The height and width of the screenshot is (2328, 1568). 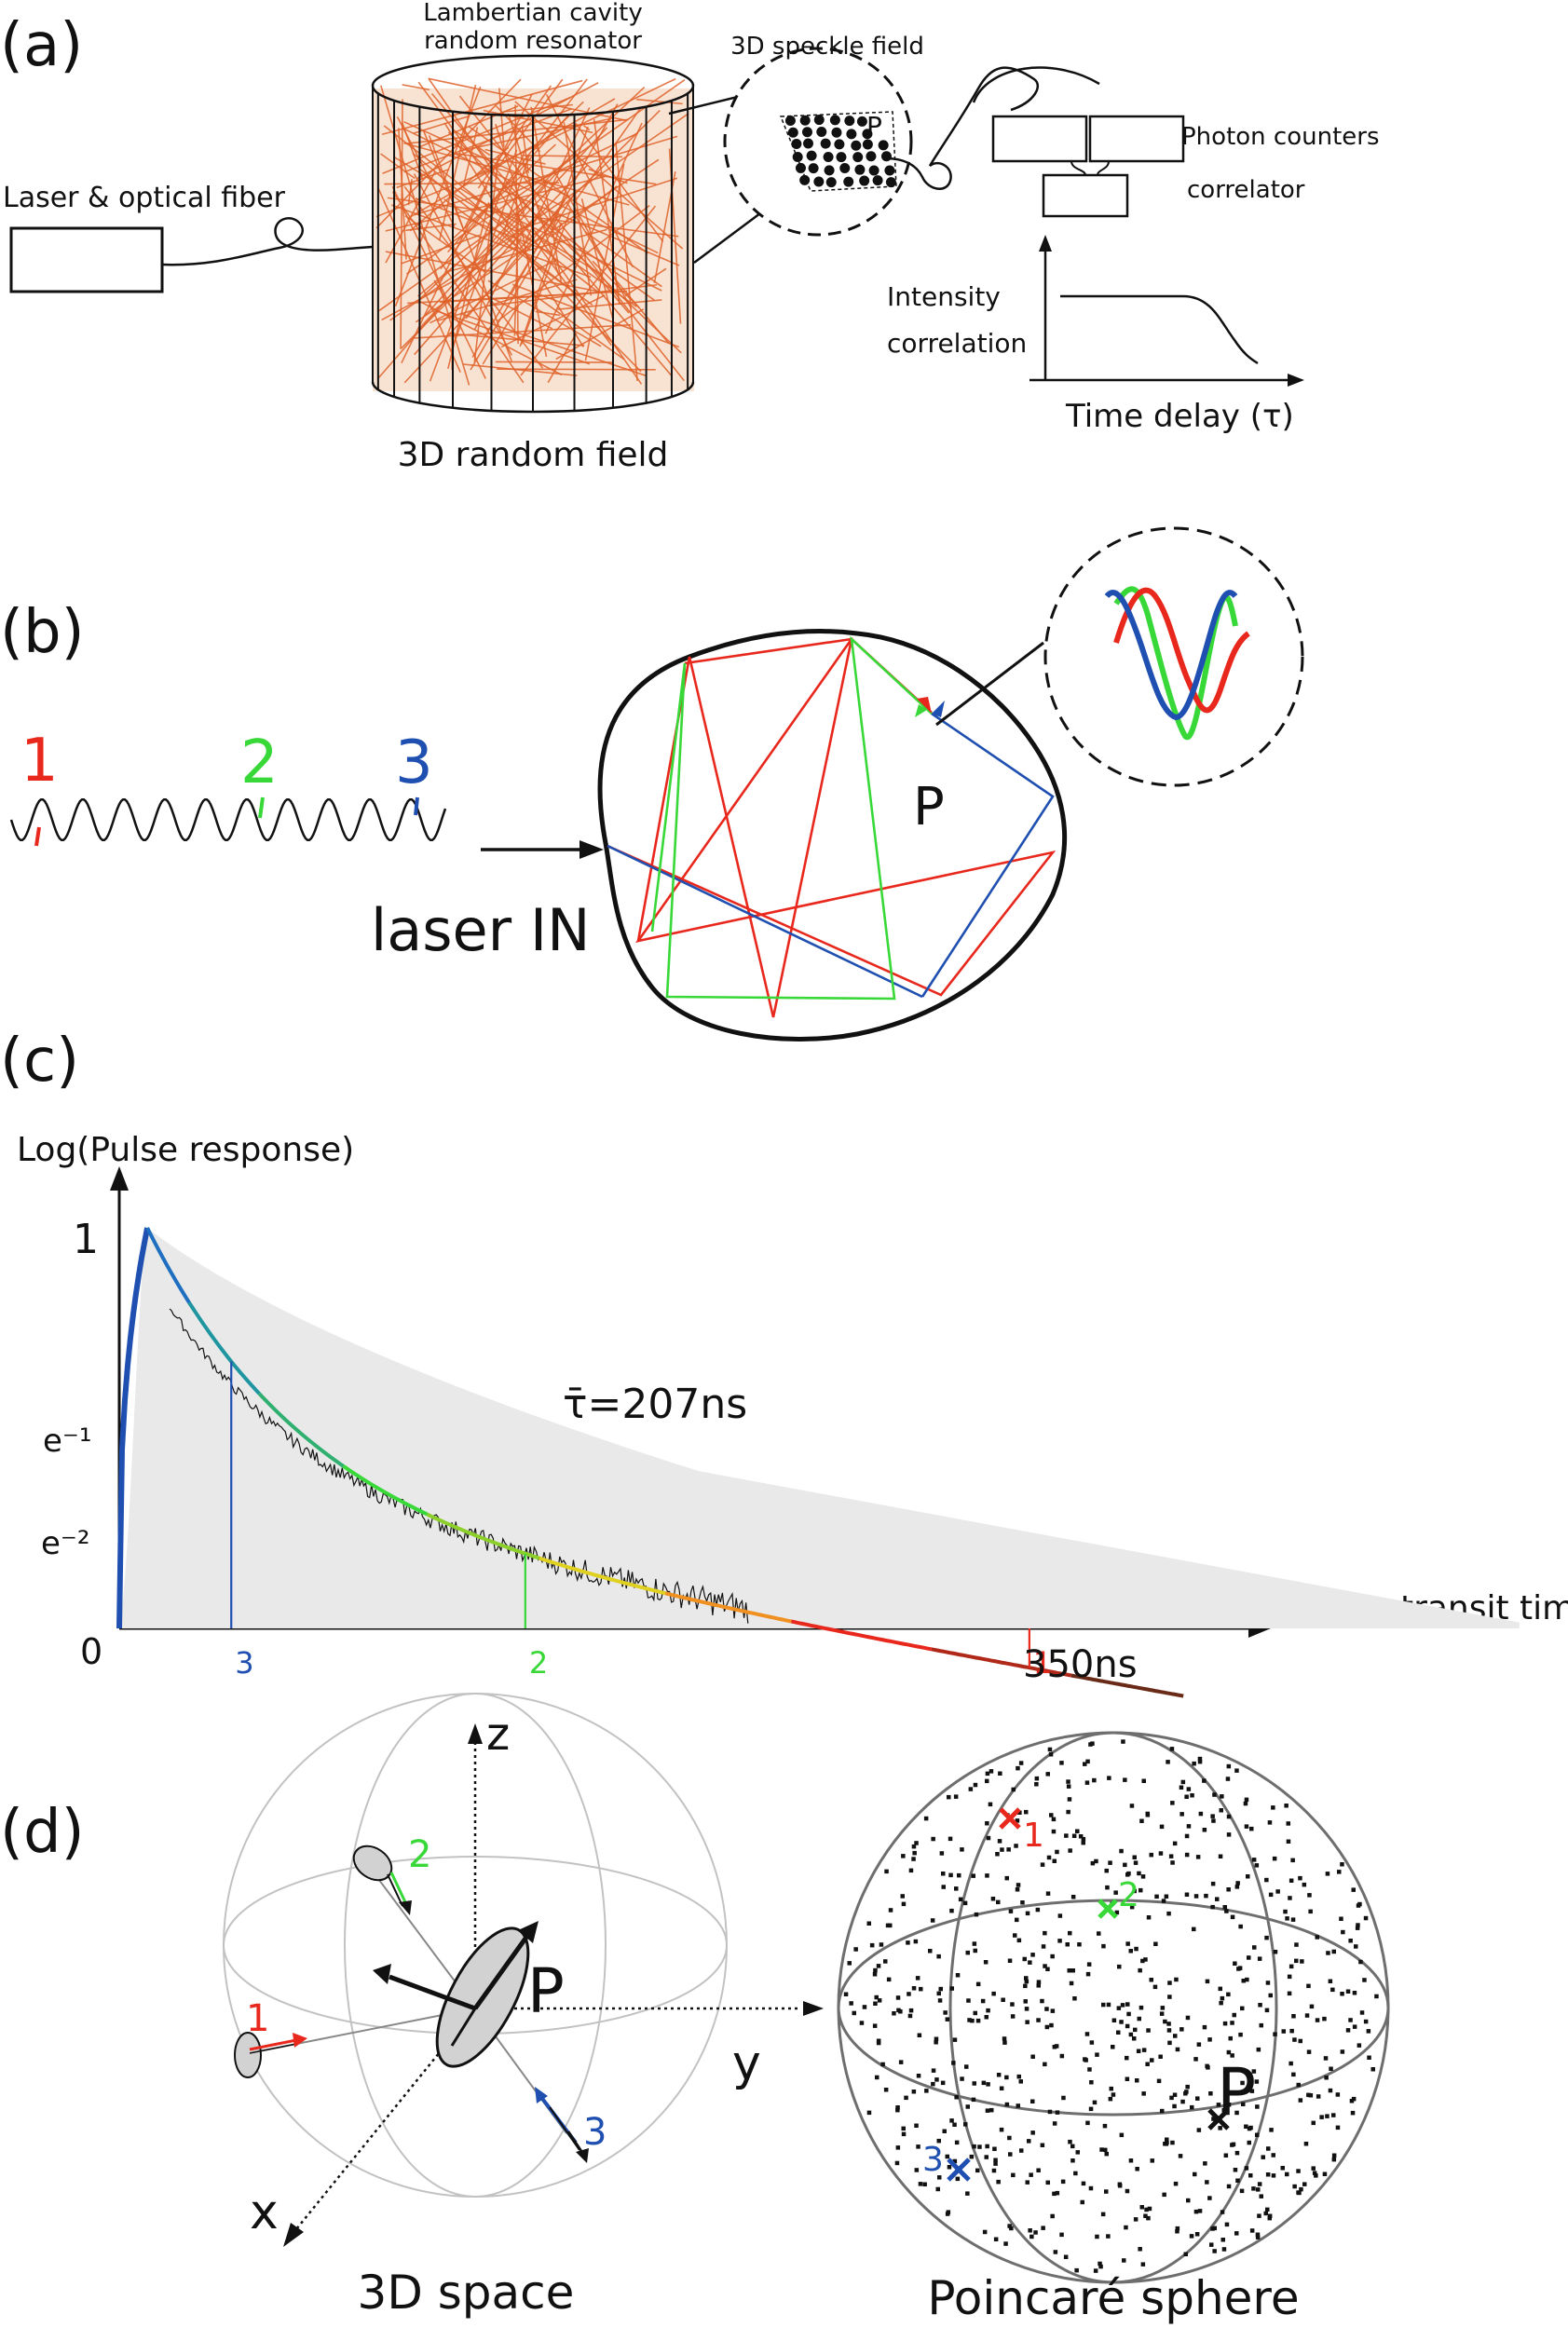 I want to click on space-marker-3: 3, so click(x=595, y=2132).